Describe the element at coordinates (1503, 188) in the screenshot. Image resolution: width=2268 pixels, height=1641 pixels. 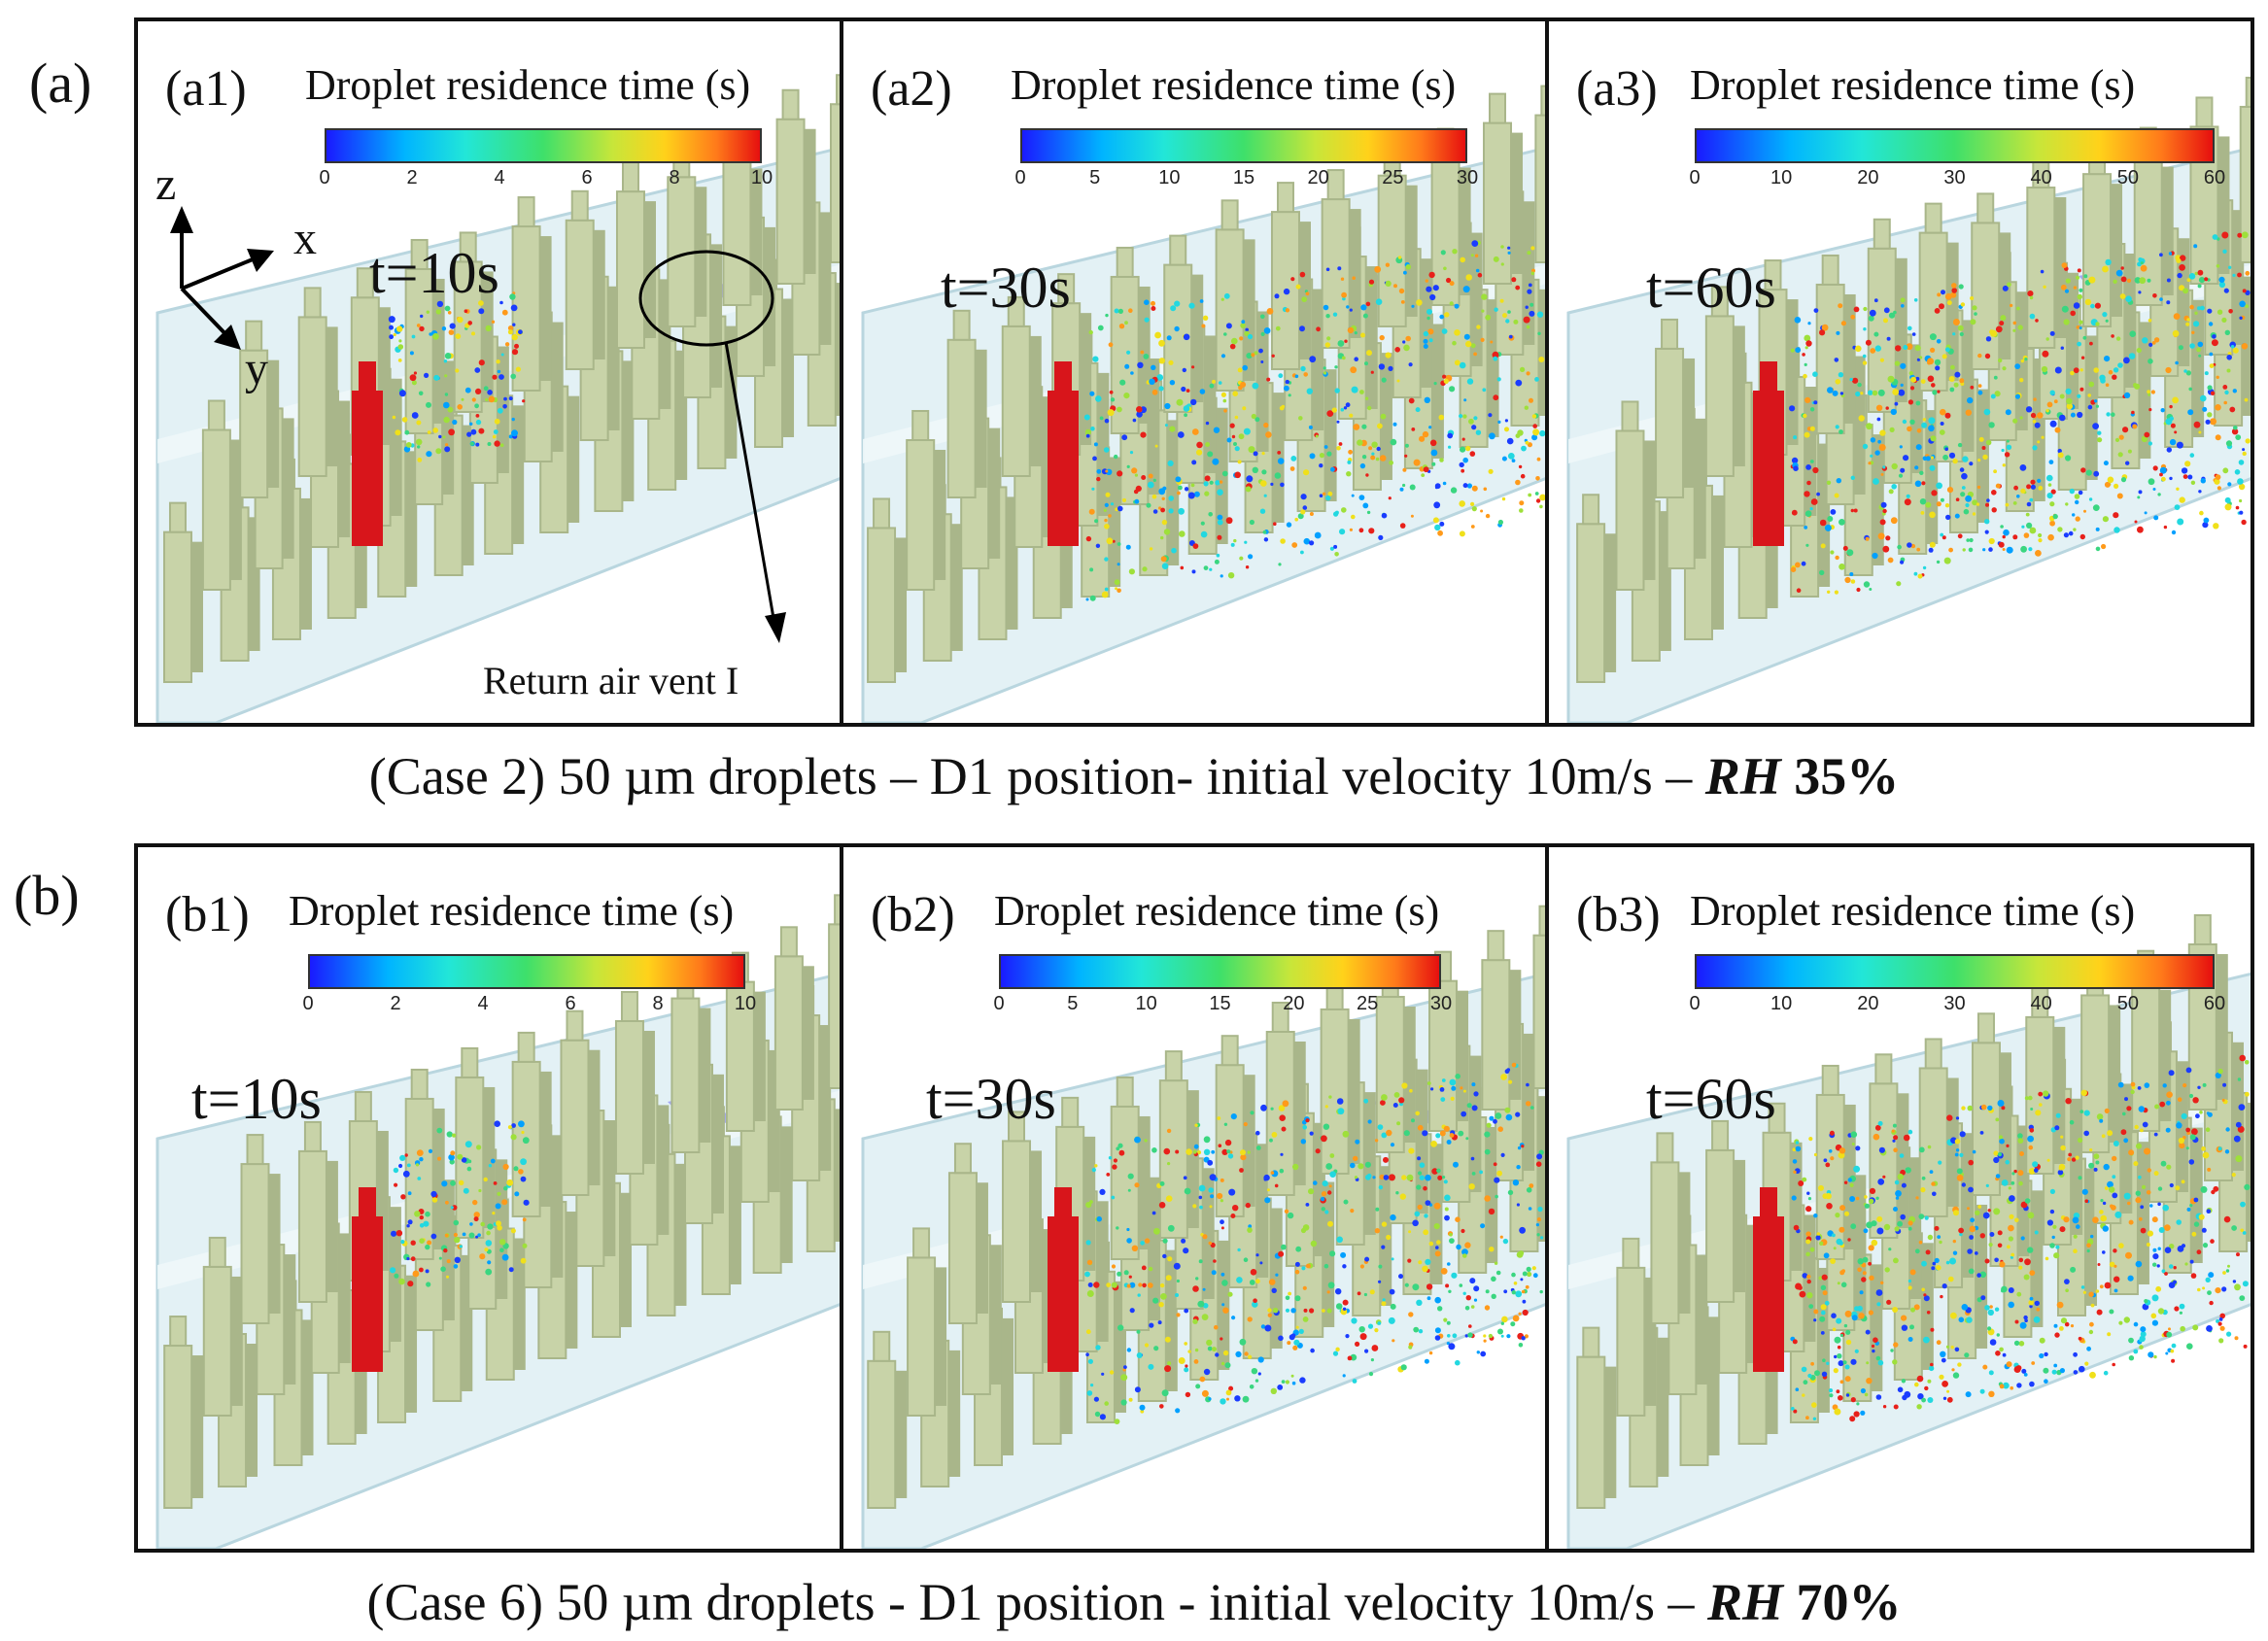
I see `mannequin` at that location.